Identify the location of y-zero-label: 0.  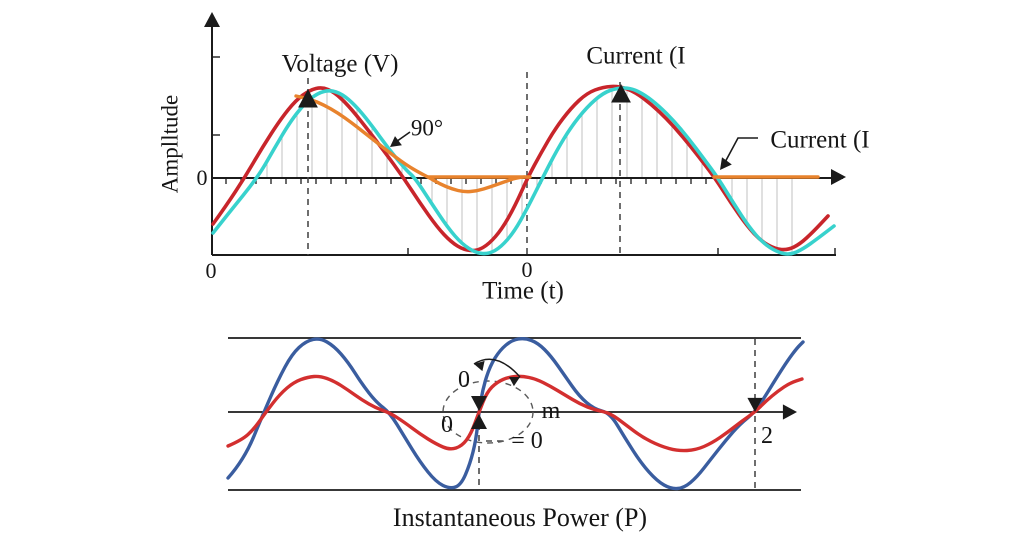
(202, 177).